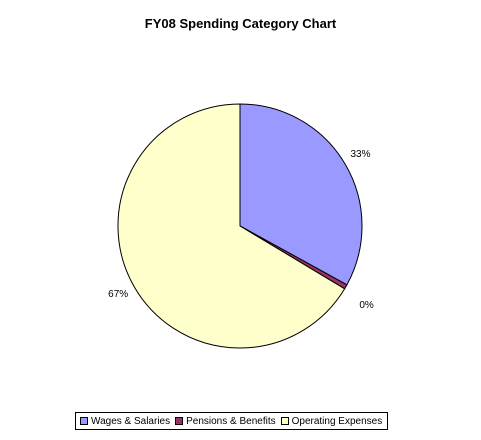 The width and height of the screenshot is (481, 440). Describe the element at coordinates (240, 23) in the screenshot. I see `chart-title: FY08 Spending Category Chart` at that location.